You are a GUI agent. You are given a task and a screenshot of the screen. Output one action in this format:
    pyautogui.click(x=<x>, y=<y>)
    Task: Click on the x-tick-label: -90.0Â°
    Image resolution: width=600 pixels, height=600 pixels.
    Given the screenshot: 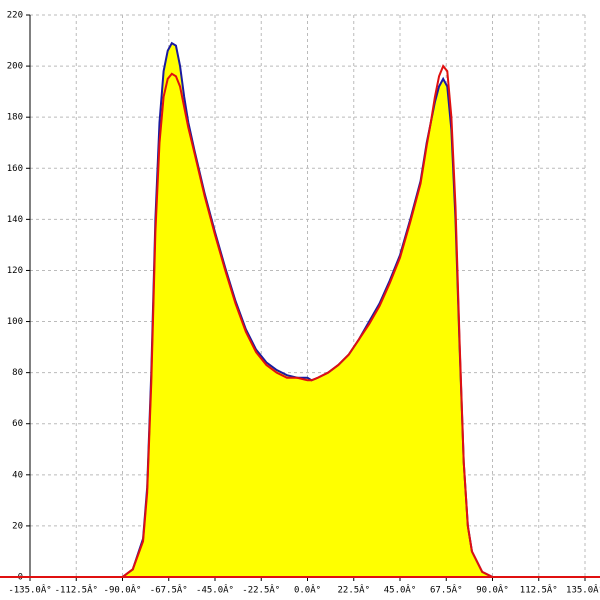 What is the action you would take?
    pyautogui.click(x=123, y=590)
    